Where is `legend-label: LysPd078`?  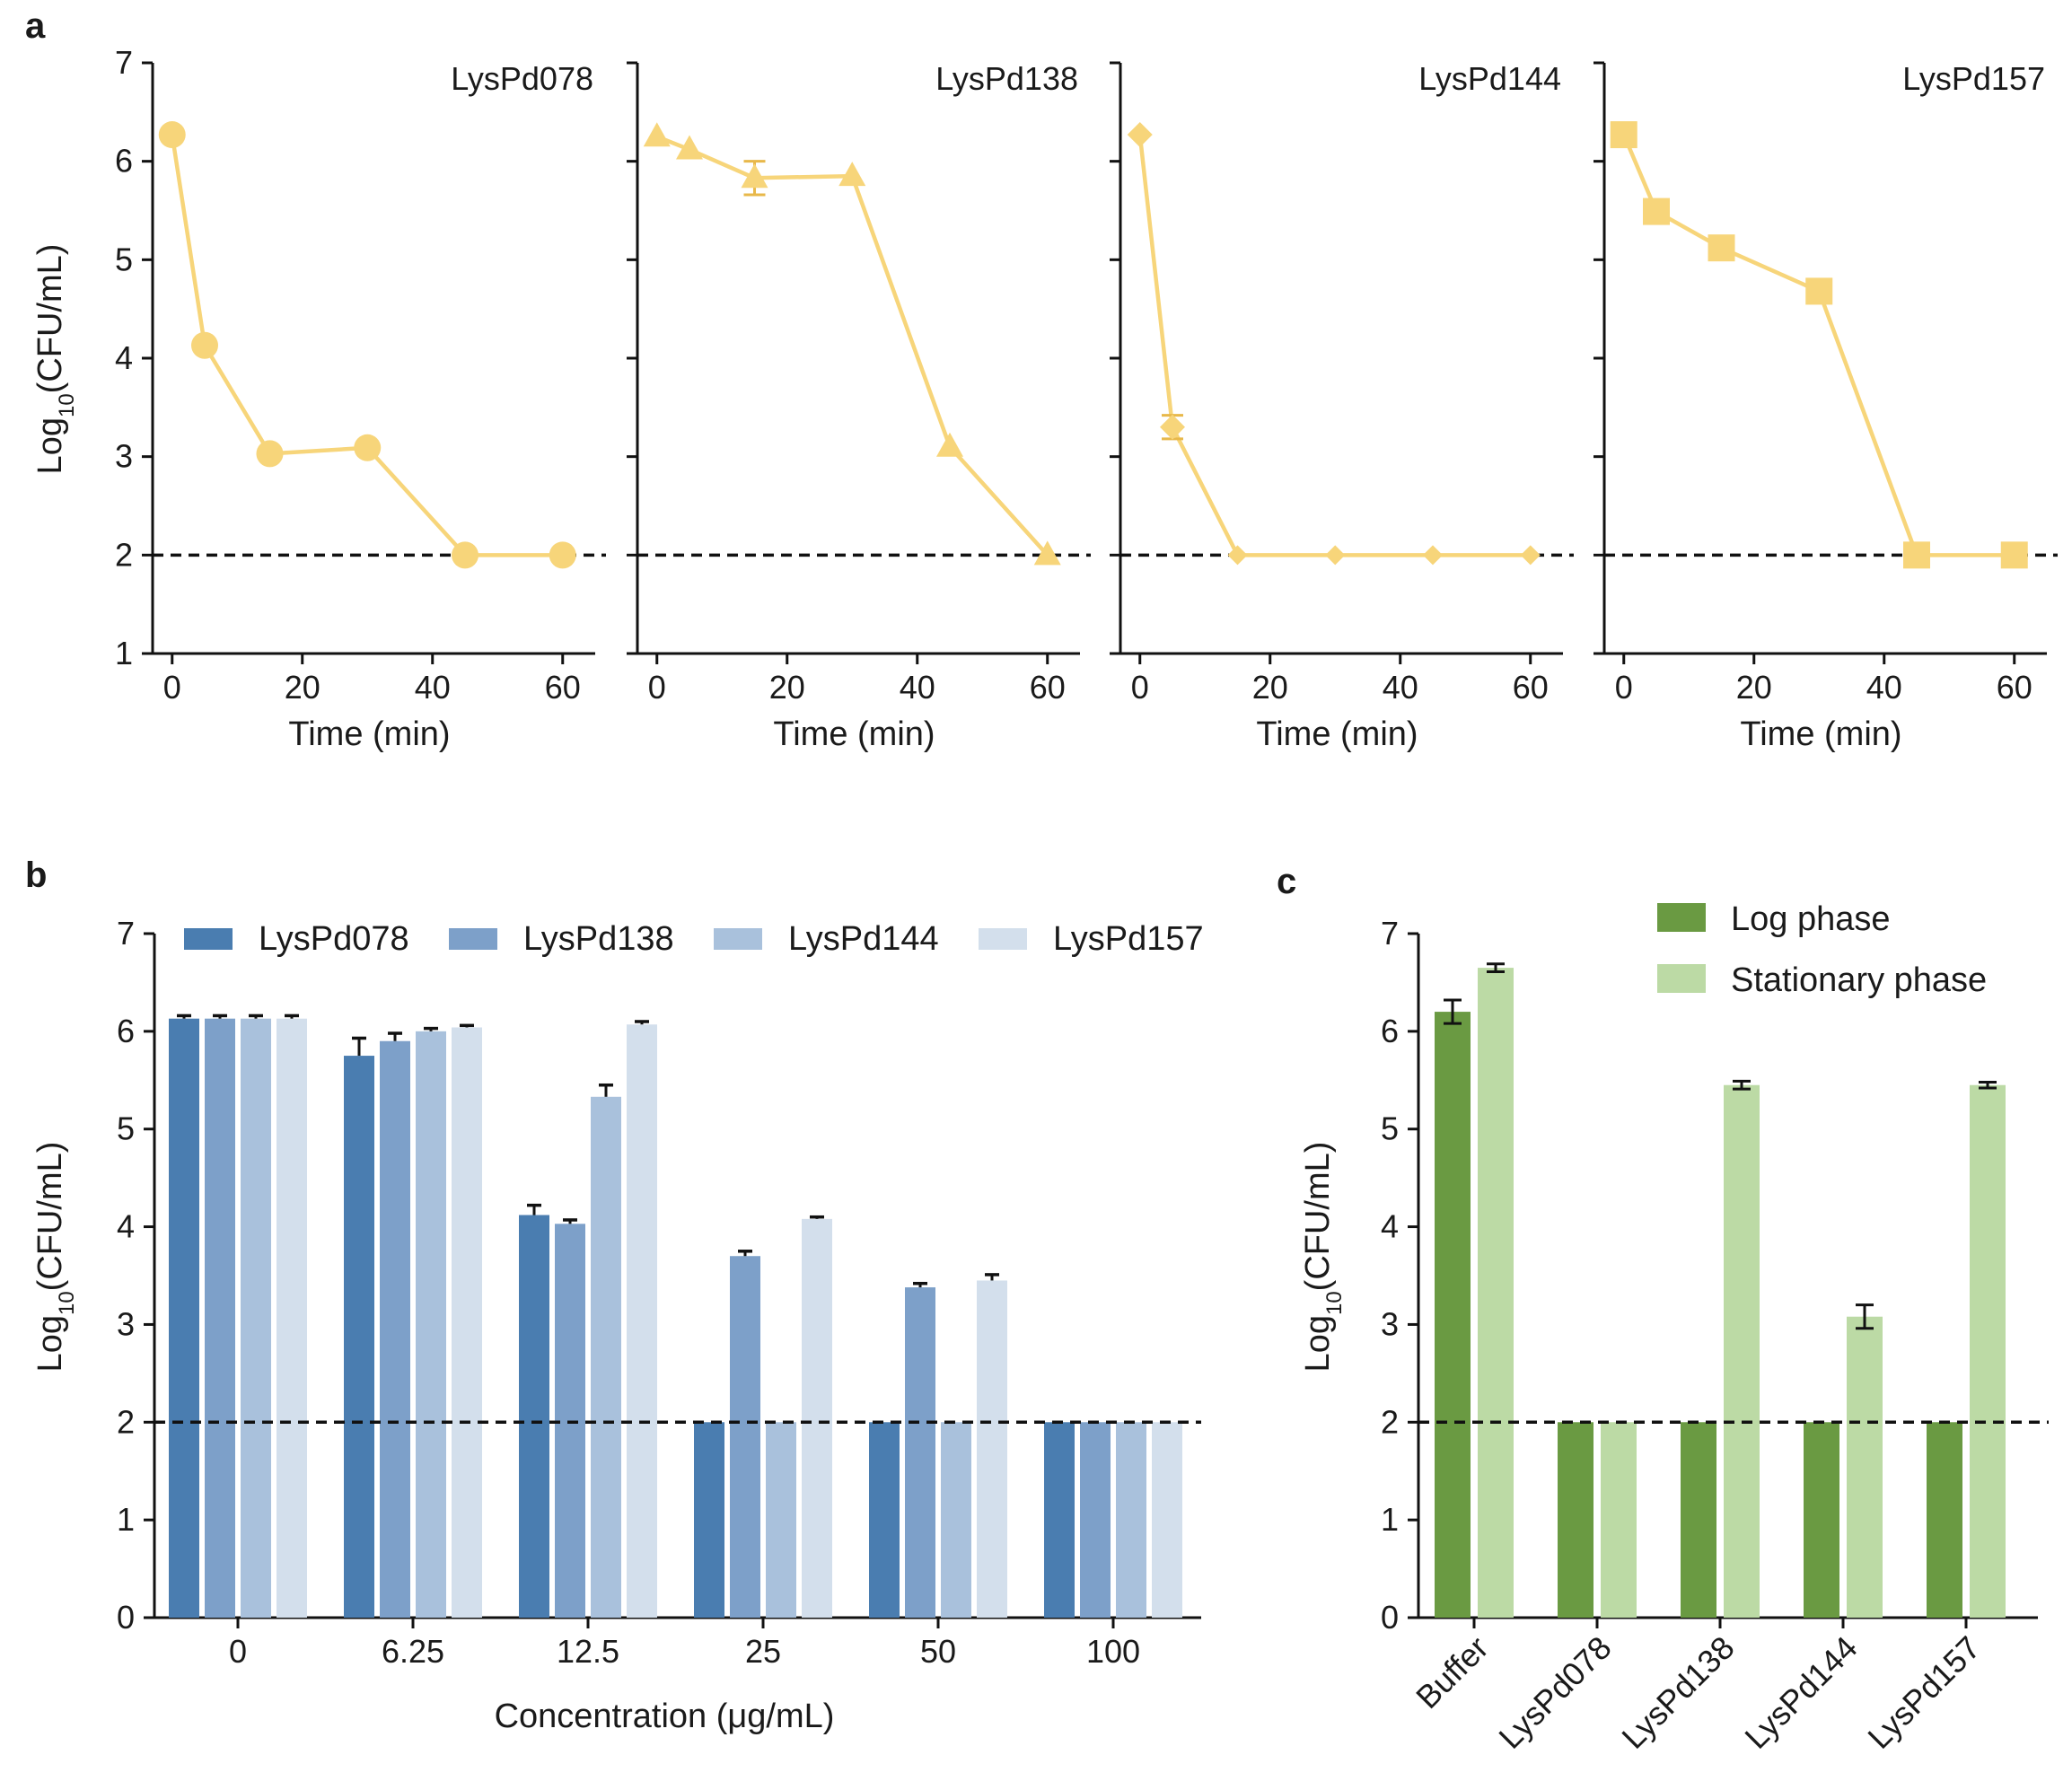
legend-label: LysPd078 is located at coordinates (334, 939).